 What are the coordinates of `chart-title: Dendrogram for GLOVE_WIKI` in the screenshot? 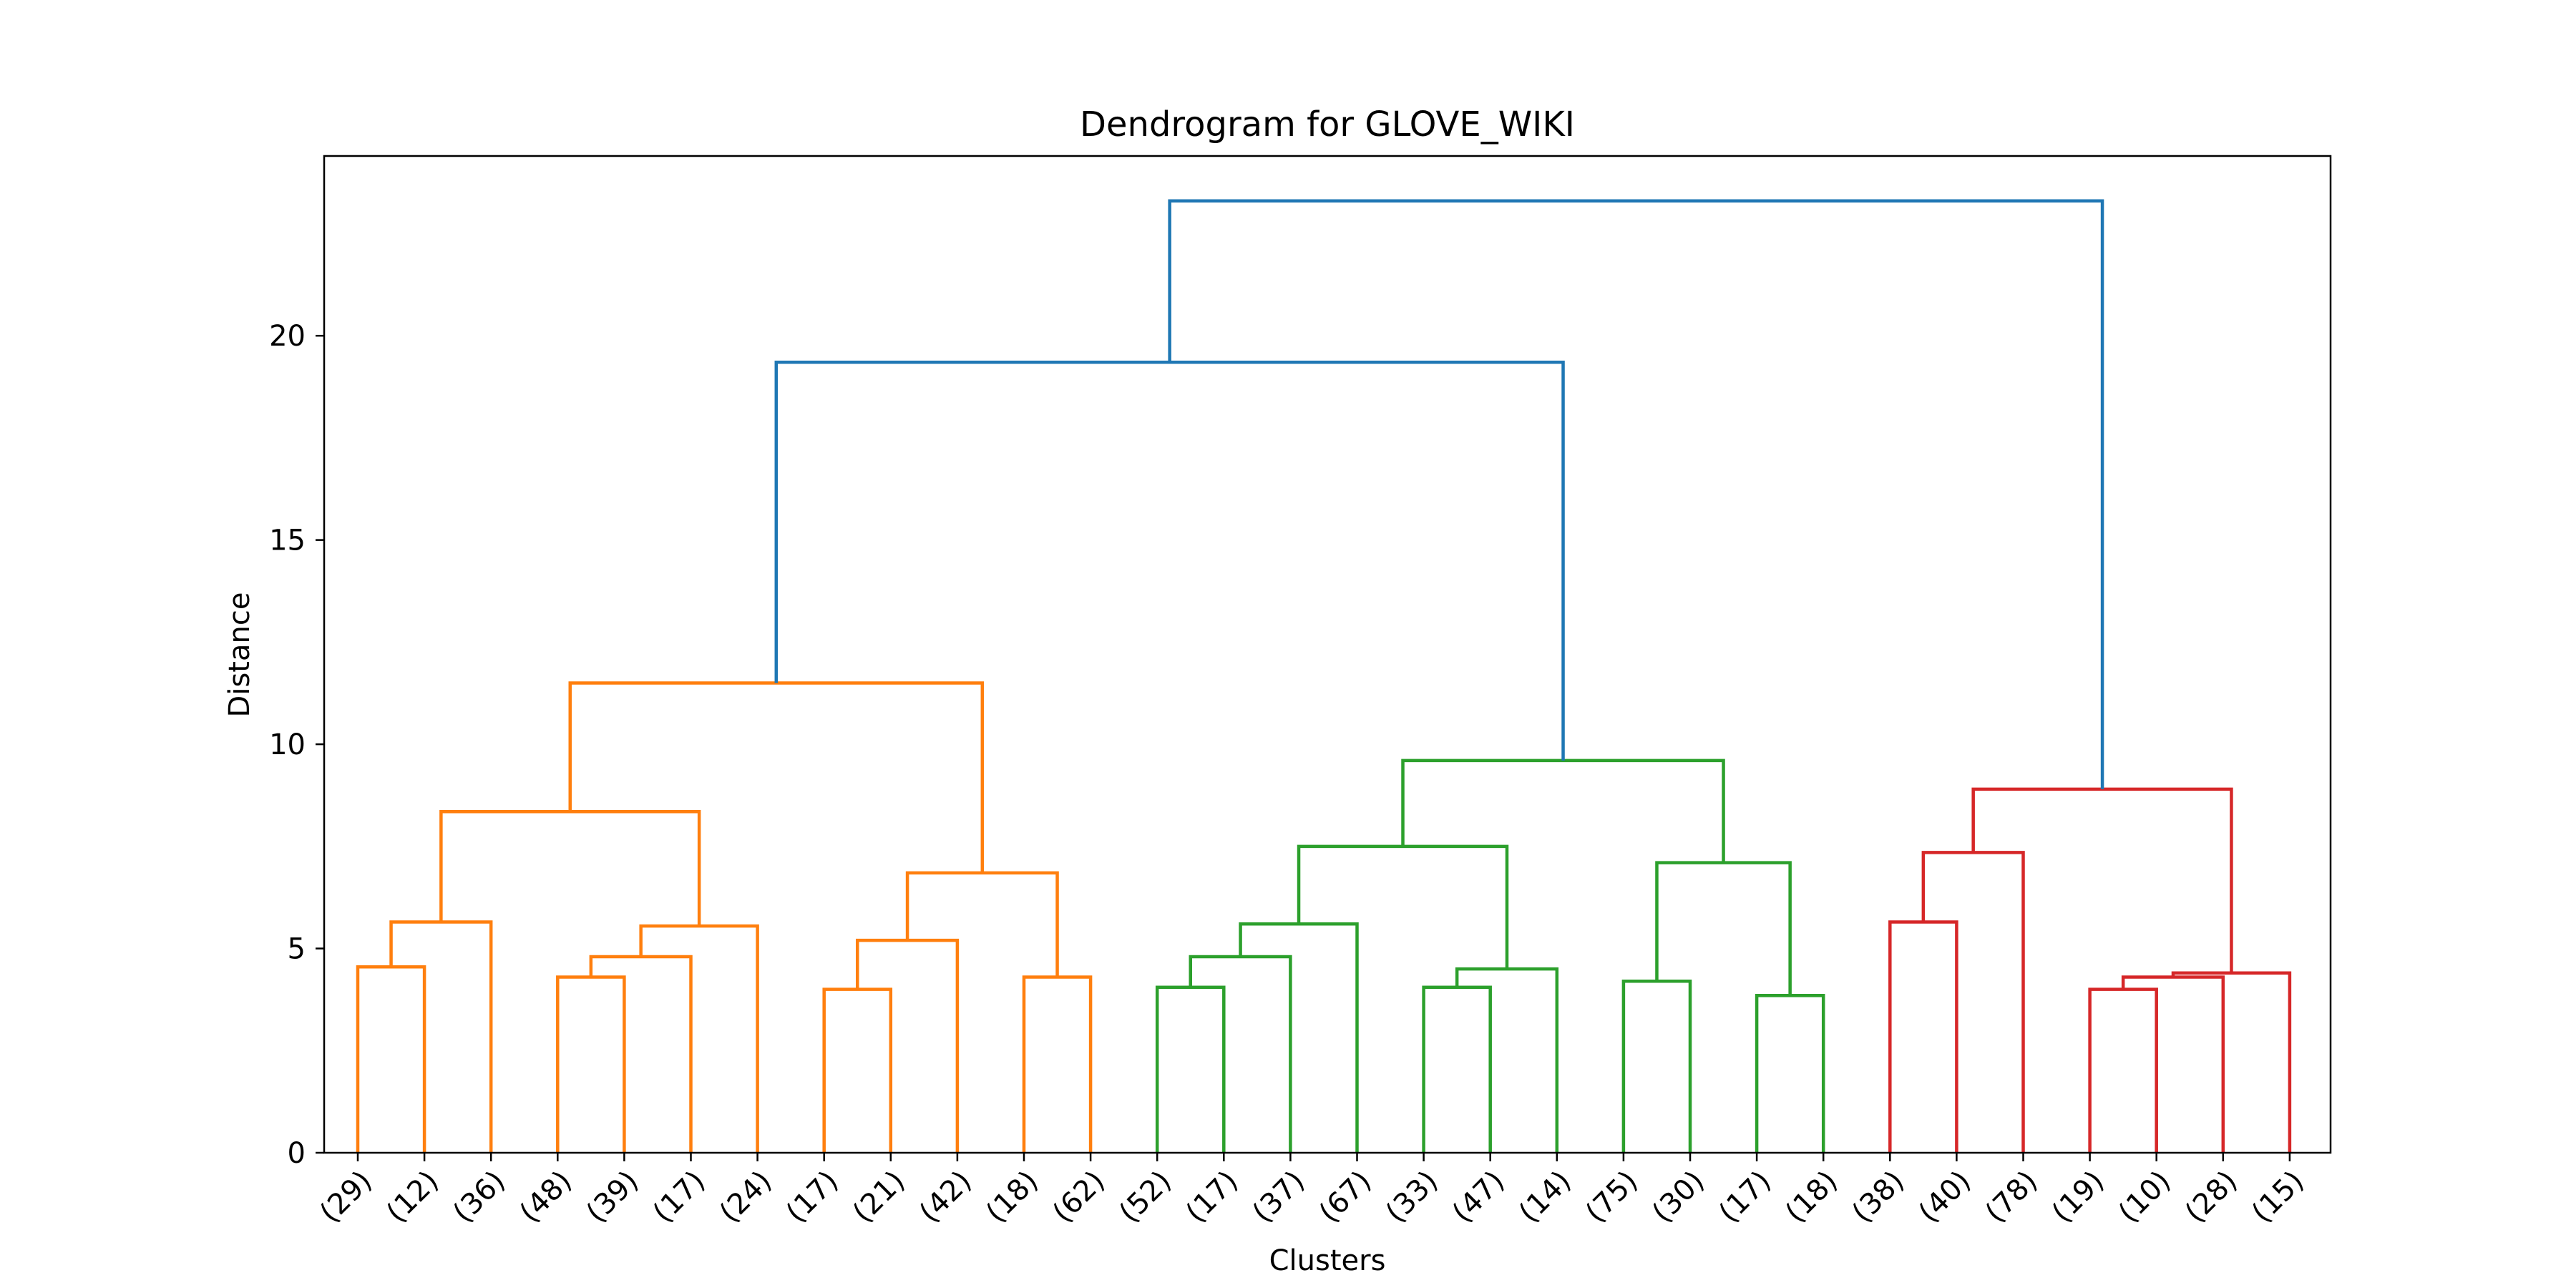 It's located at (1327, 124).